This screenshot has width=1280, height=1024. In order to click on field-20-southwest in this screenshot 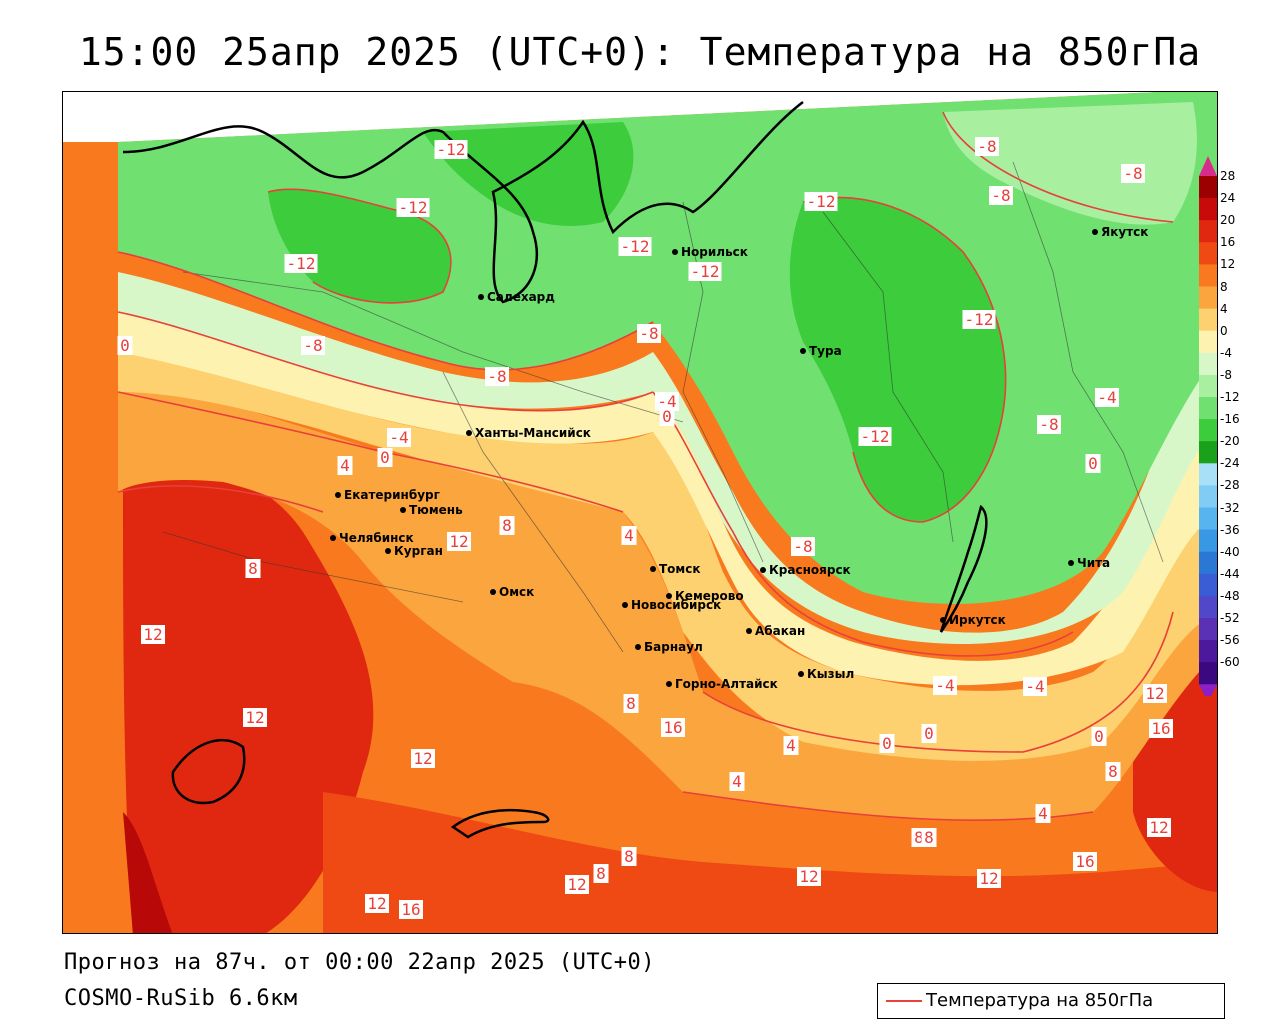, I will do `click(148, 872)`.